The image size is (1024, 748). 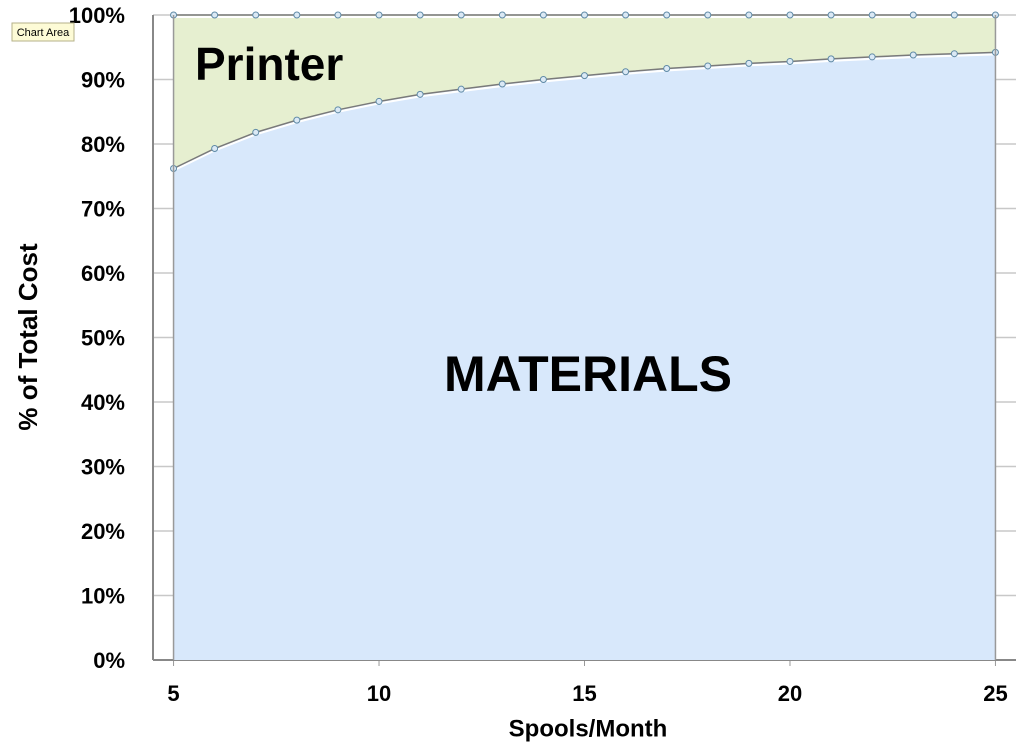 I want to click on tooltip-box, so click(x=43, y=32).